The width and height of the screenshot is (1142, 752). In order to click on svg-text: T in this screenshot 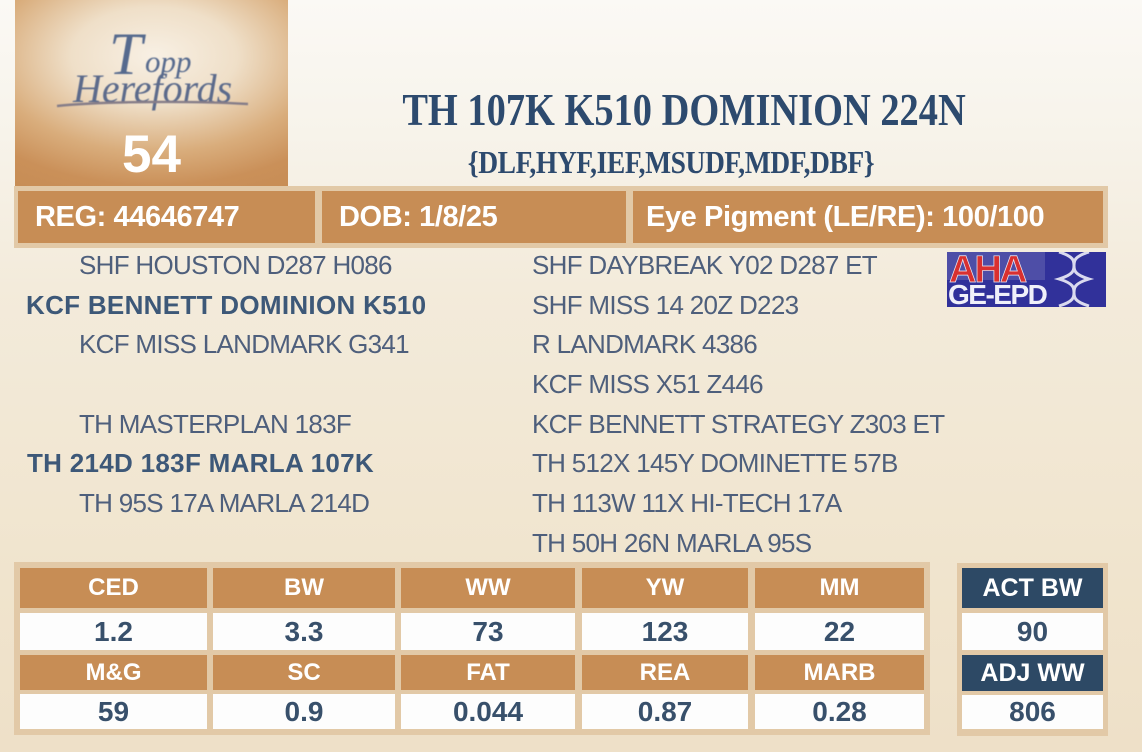, I will do `click(127, 56)`.